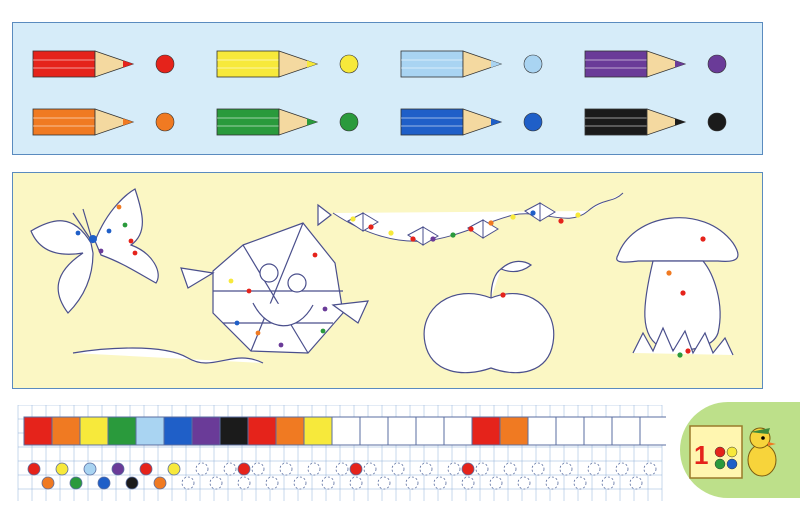 The height and width of the screenshot is (526, 800). What do you see at coordinates (349, 64) in the screenshot?
I see `color-dot-yellow` at bounding box center [349, 64].